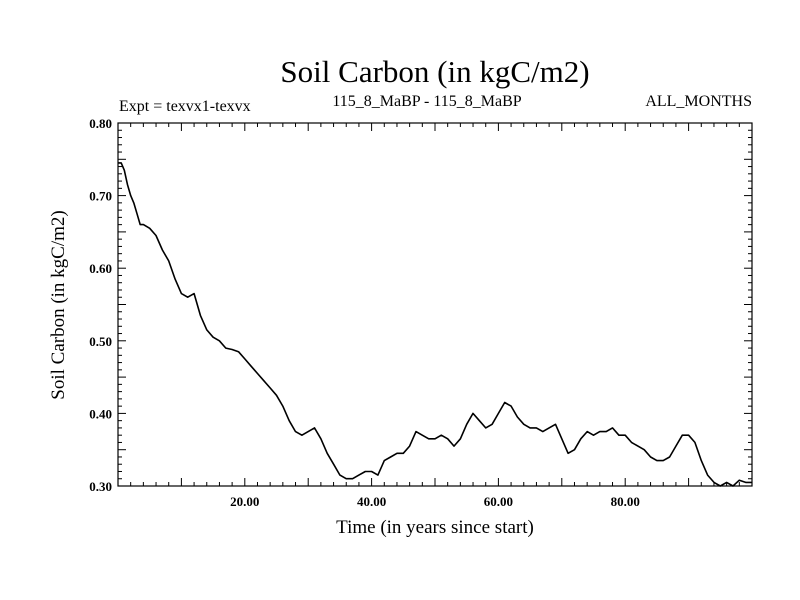  Describe the element at coordinates (434, 71) in the screenshot. I see `chart-title: Soil Carbon (in kgC/m2)` at that location.